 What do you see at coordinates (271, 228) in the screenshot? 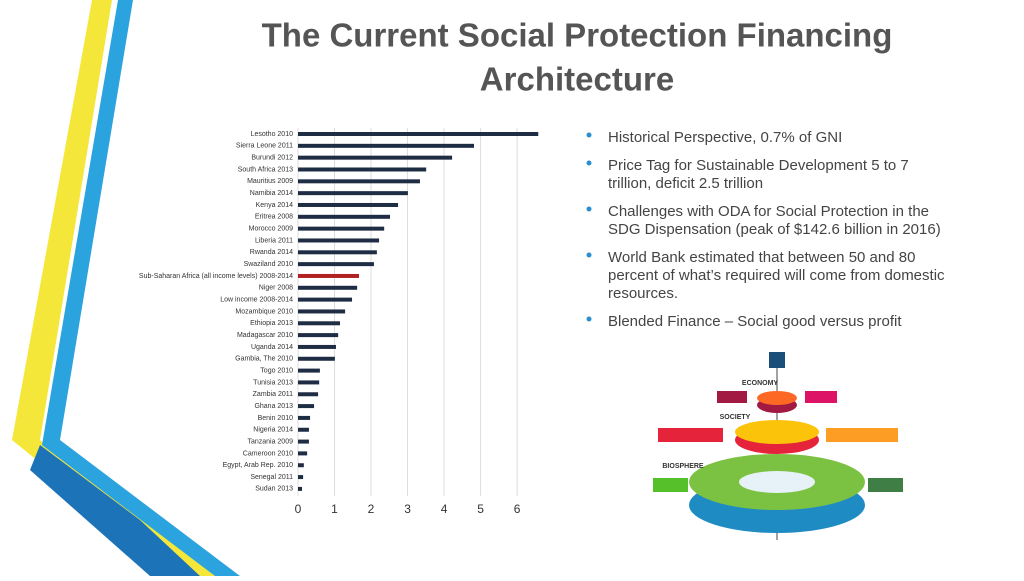
I see `y-tick-label: Morocco 2009` at bounding box center [271, 228].